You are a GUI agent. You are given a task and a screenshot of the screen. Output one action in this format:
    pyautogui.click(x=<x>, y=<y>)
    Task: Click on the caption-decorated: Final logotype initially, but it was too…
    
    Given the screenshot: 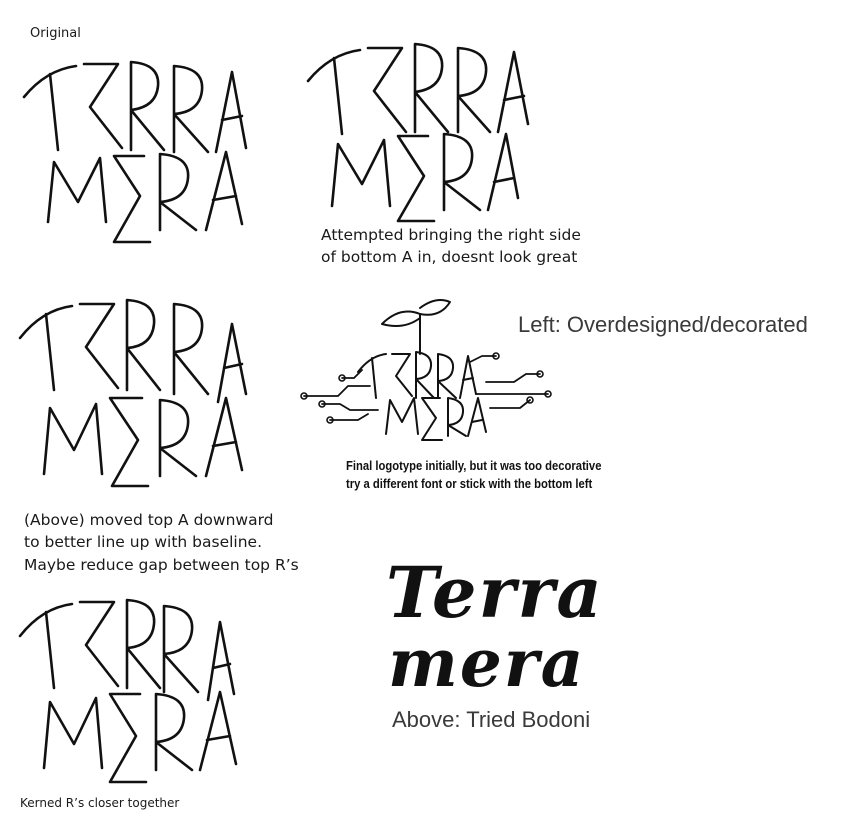 What is the action you would take?
    pyautogui.click(x=474, y=475)
    